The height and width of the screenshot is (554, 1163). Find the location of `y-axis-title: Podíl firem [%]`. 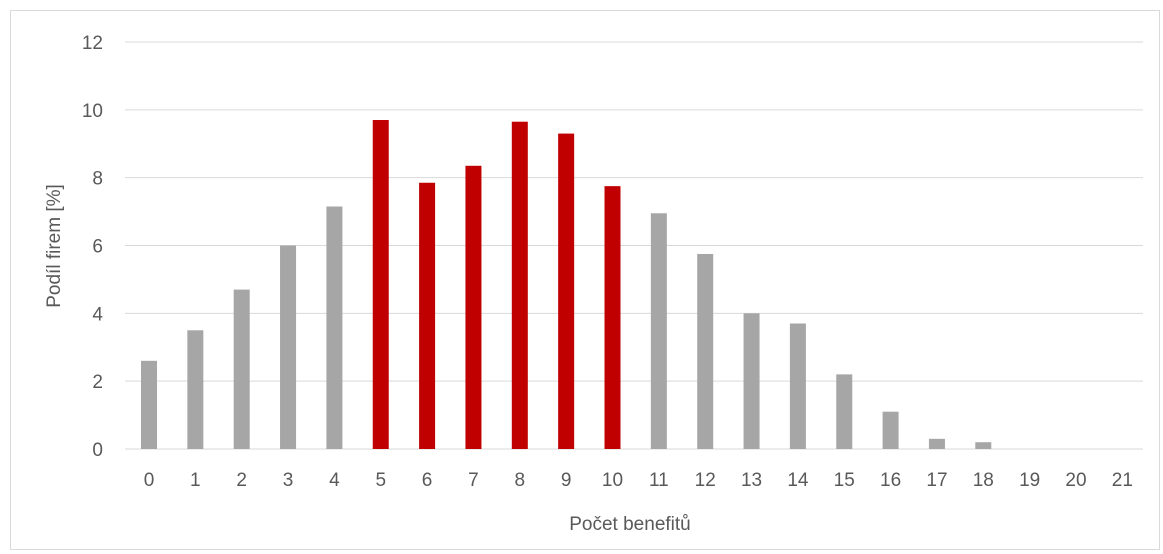

y-axis-title: Podíl firem [%] is located at coordinates (54, 246).